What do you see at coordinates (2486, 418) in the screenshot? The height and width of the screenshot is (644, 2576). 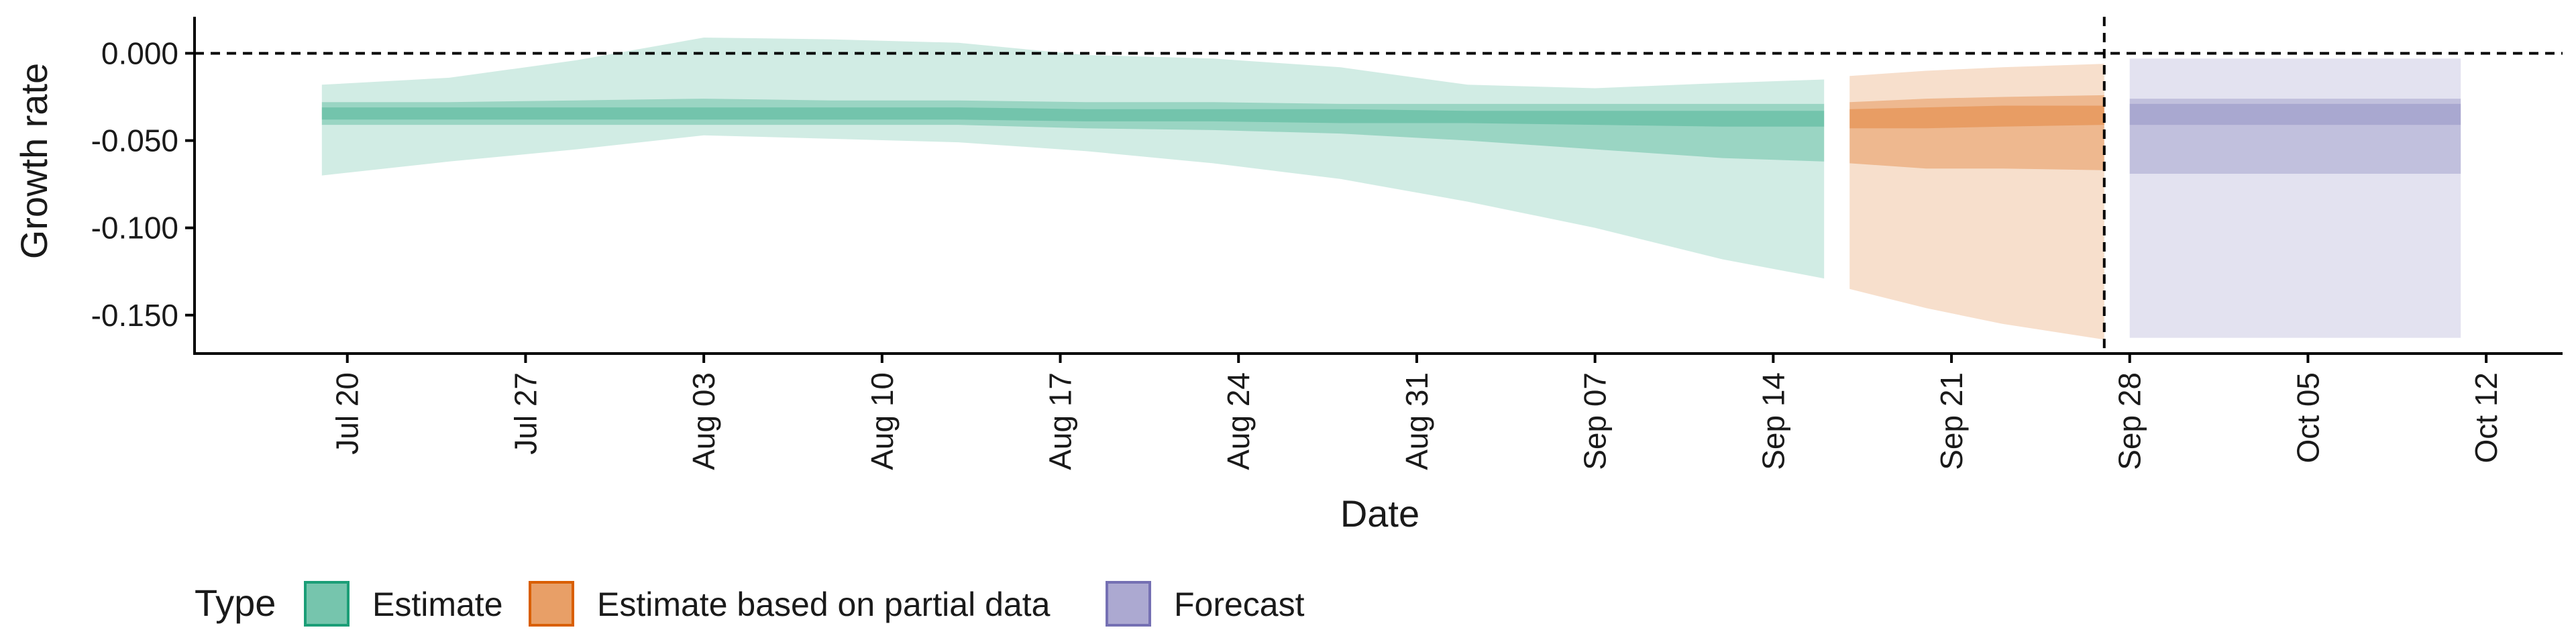 I see `x-tick-label: Oct 12` at bounding box center [2486, 418].